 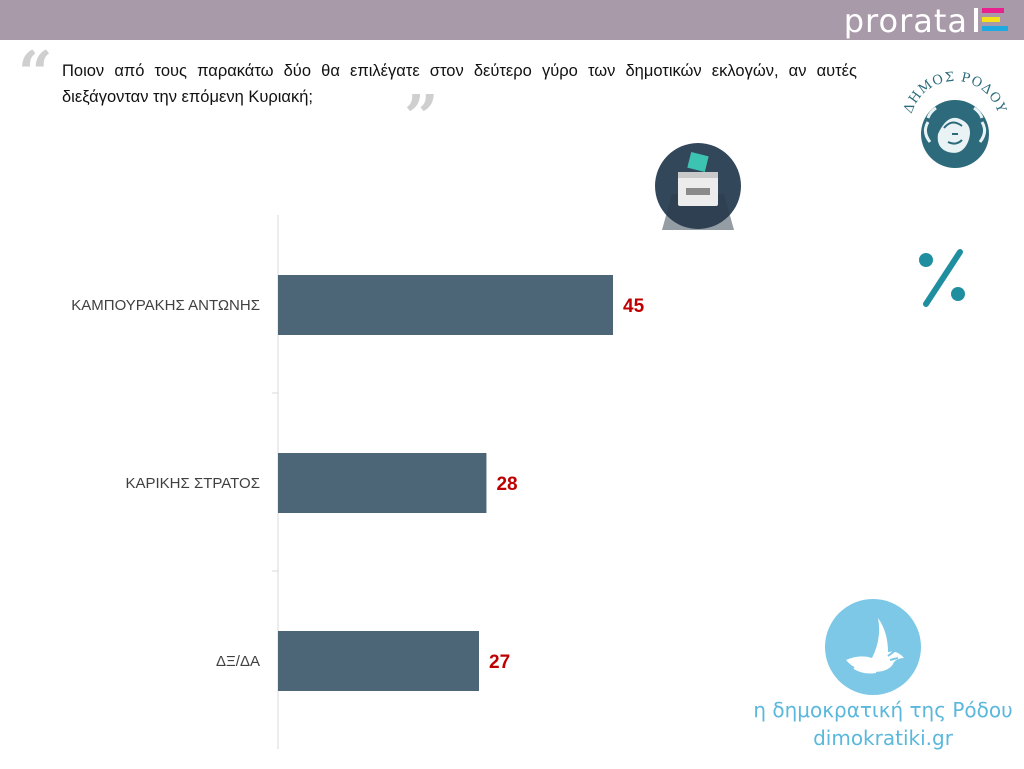 I want to click on municipality-seal-logo: ΔΗΜΟΣ ΡΟΔΟΥ, so click(x=954, y=119).